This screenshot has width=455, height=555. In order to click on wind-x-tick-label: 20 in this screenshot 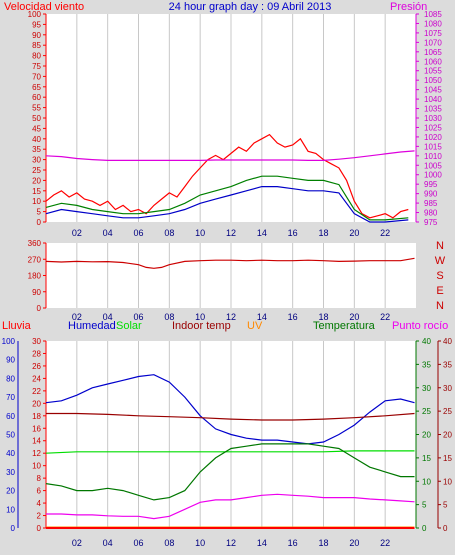, I will do `click(354, 233)`.